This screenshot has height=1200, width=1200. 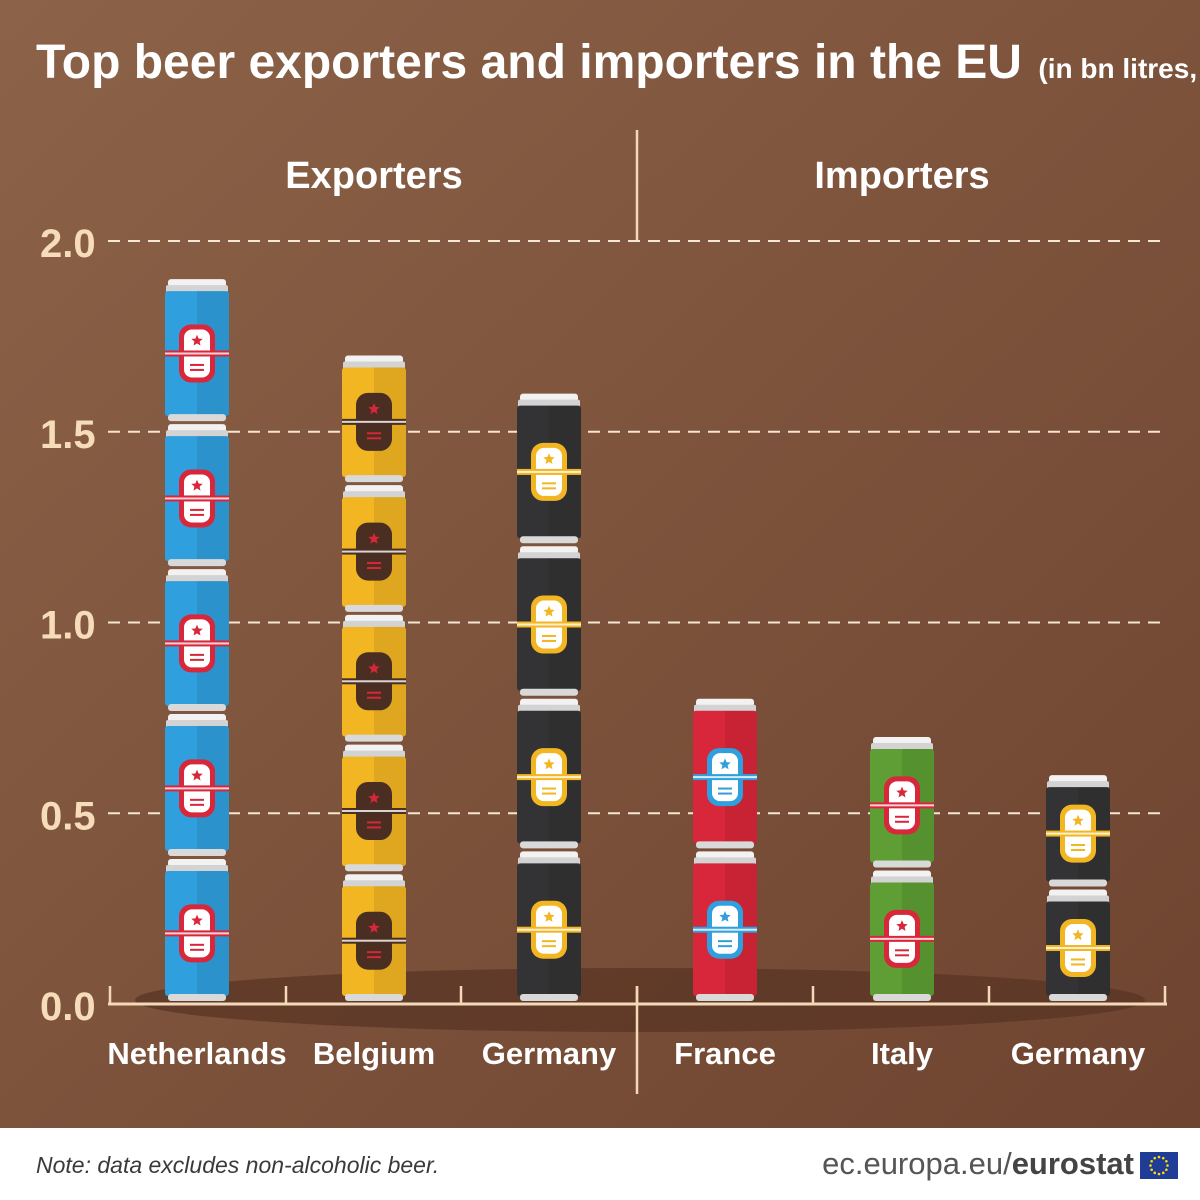 What do you see at coordinates (917, 1163) in the screenshot?
I see `source-domain: ec.europa.eu/` at bounding box center [917, 1163].